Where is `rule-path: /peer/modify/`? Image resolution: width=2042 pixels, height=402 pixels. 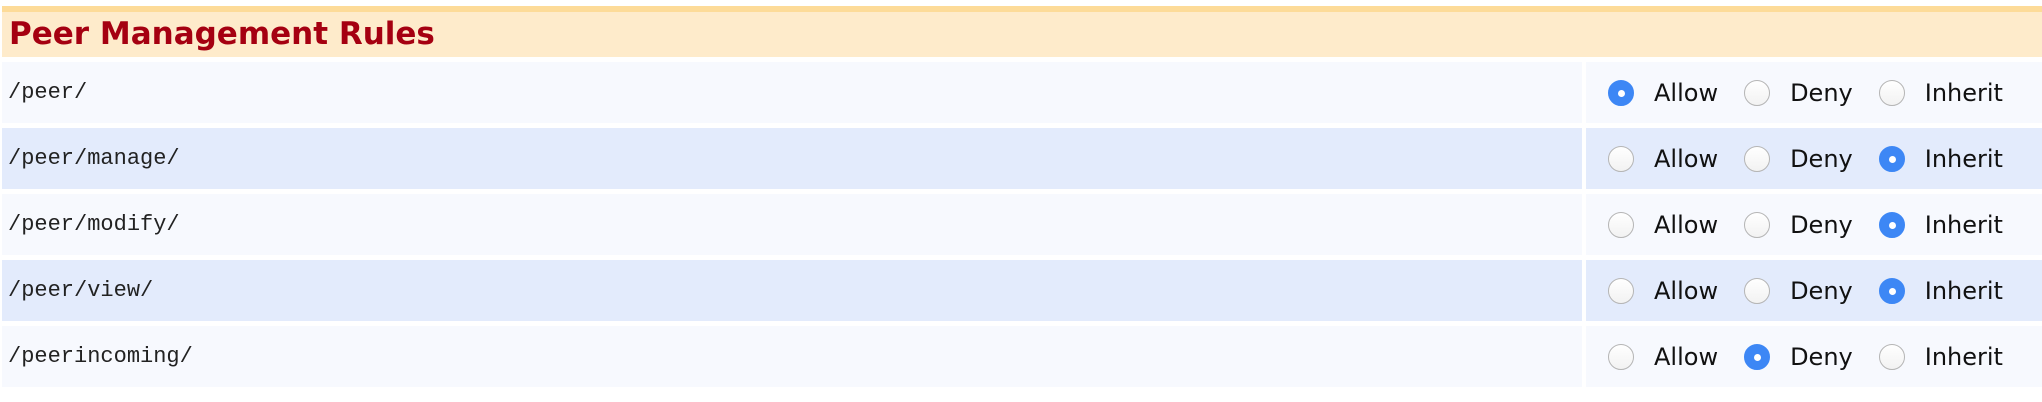
rule-path: /peer/modify/ is located at coordinates (792, 224).